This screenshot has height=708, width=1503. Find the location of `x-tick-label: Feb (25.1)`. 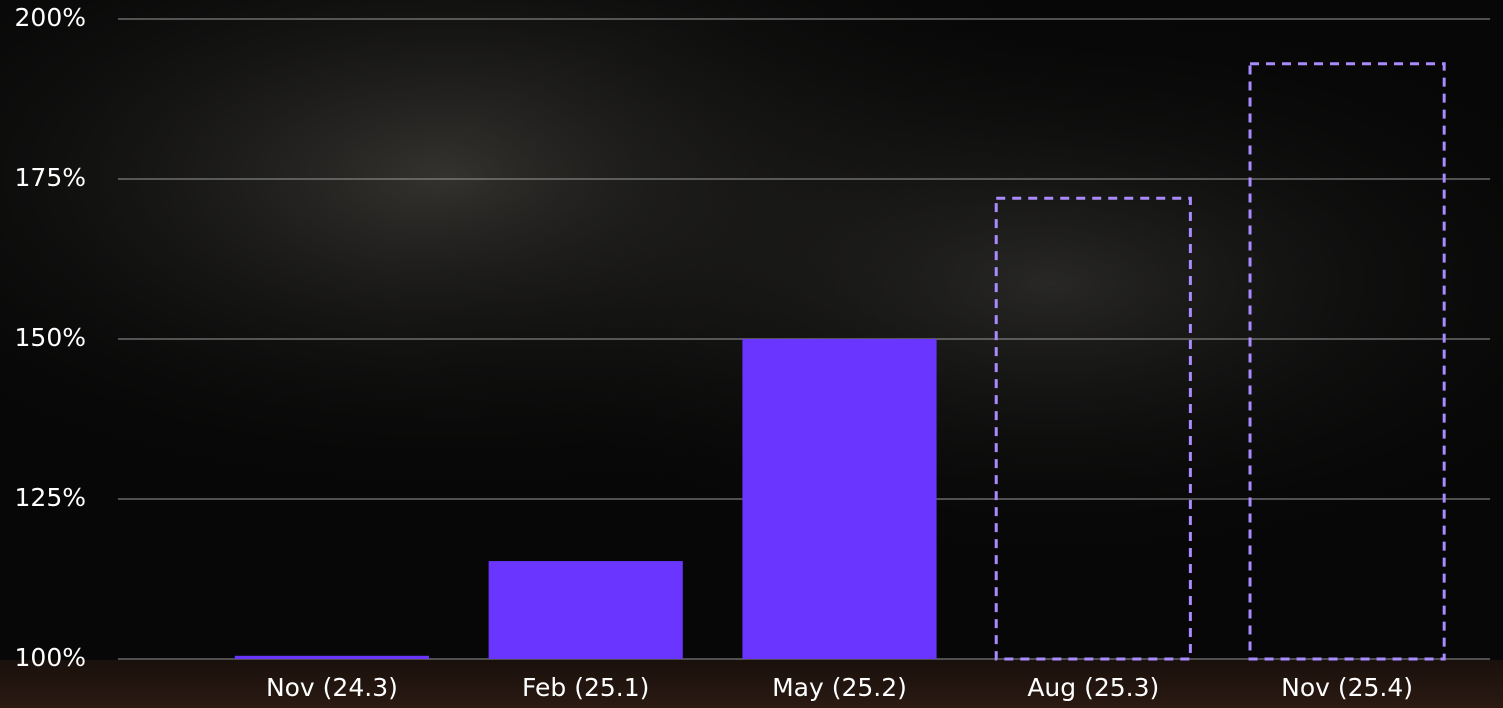

x-tick-label: Feb (25.1) is located at coordinates (585, 687).